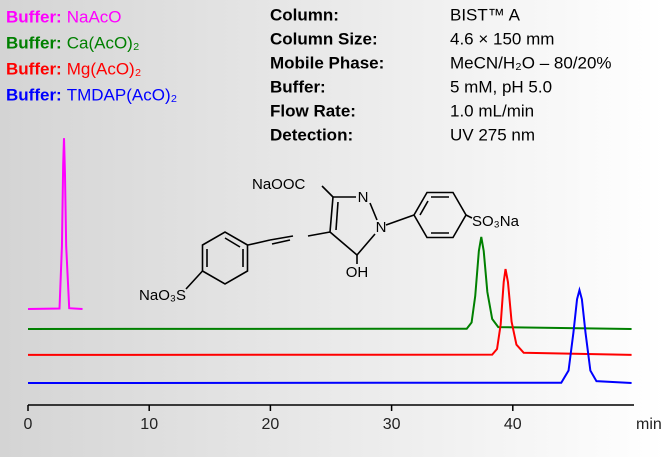  I want to click on info-value: 5 mM, pH 5.0, so click(501, 86).